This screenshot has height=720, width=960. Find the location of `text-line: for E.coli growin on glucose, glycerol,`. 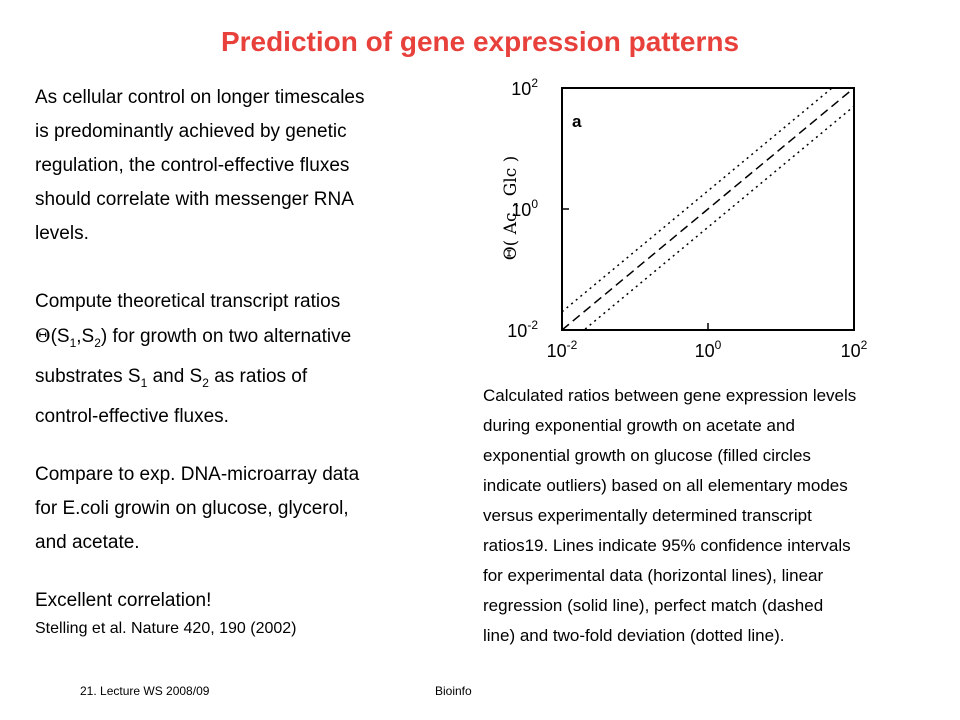

text-line: for E.coli growin on glucose, glycerol, is located at coordinates (192, 508).